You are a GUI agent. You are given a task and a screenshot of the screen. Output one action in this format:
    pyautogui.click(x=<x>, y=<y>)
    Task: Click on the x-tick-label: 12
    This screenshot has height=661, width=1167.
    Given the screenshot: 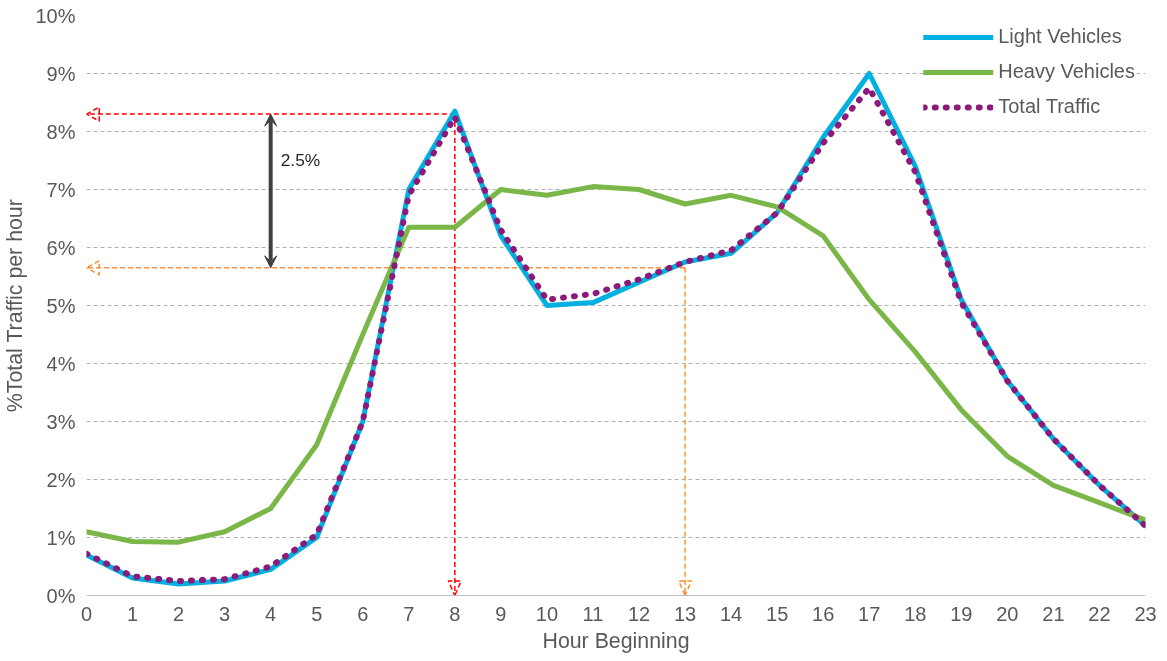 What is the action you would take?
    pyautogui.click(x=639, y=613)
    